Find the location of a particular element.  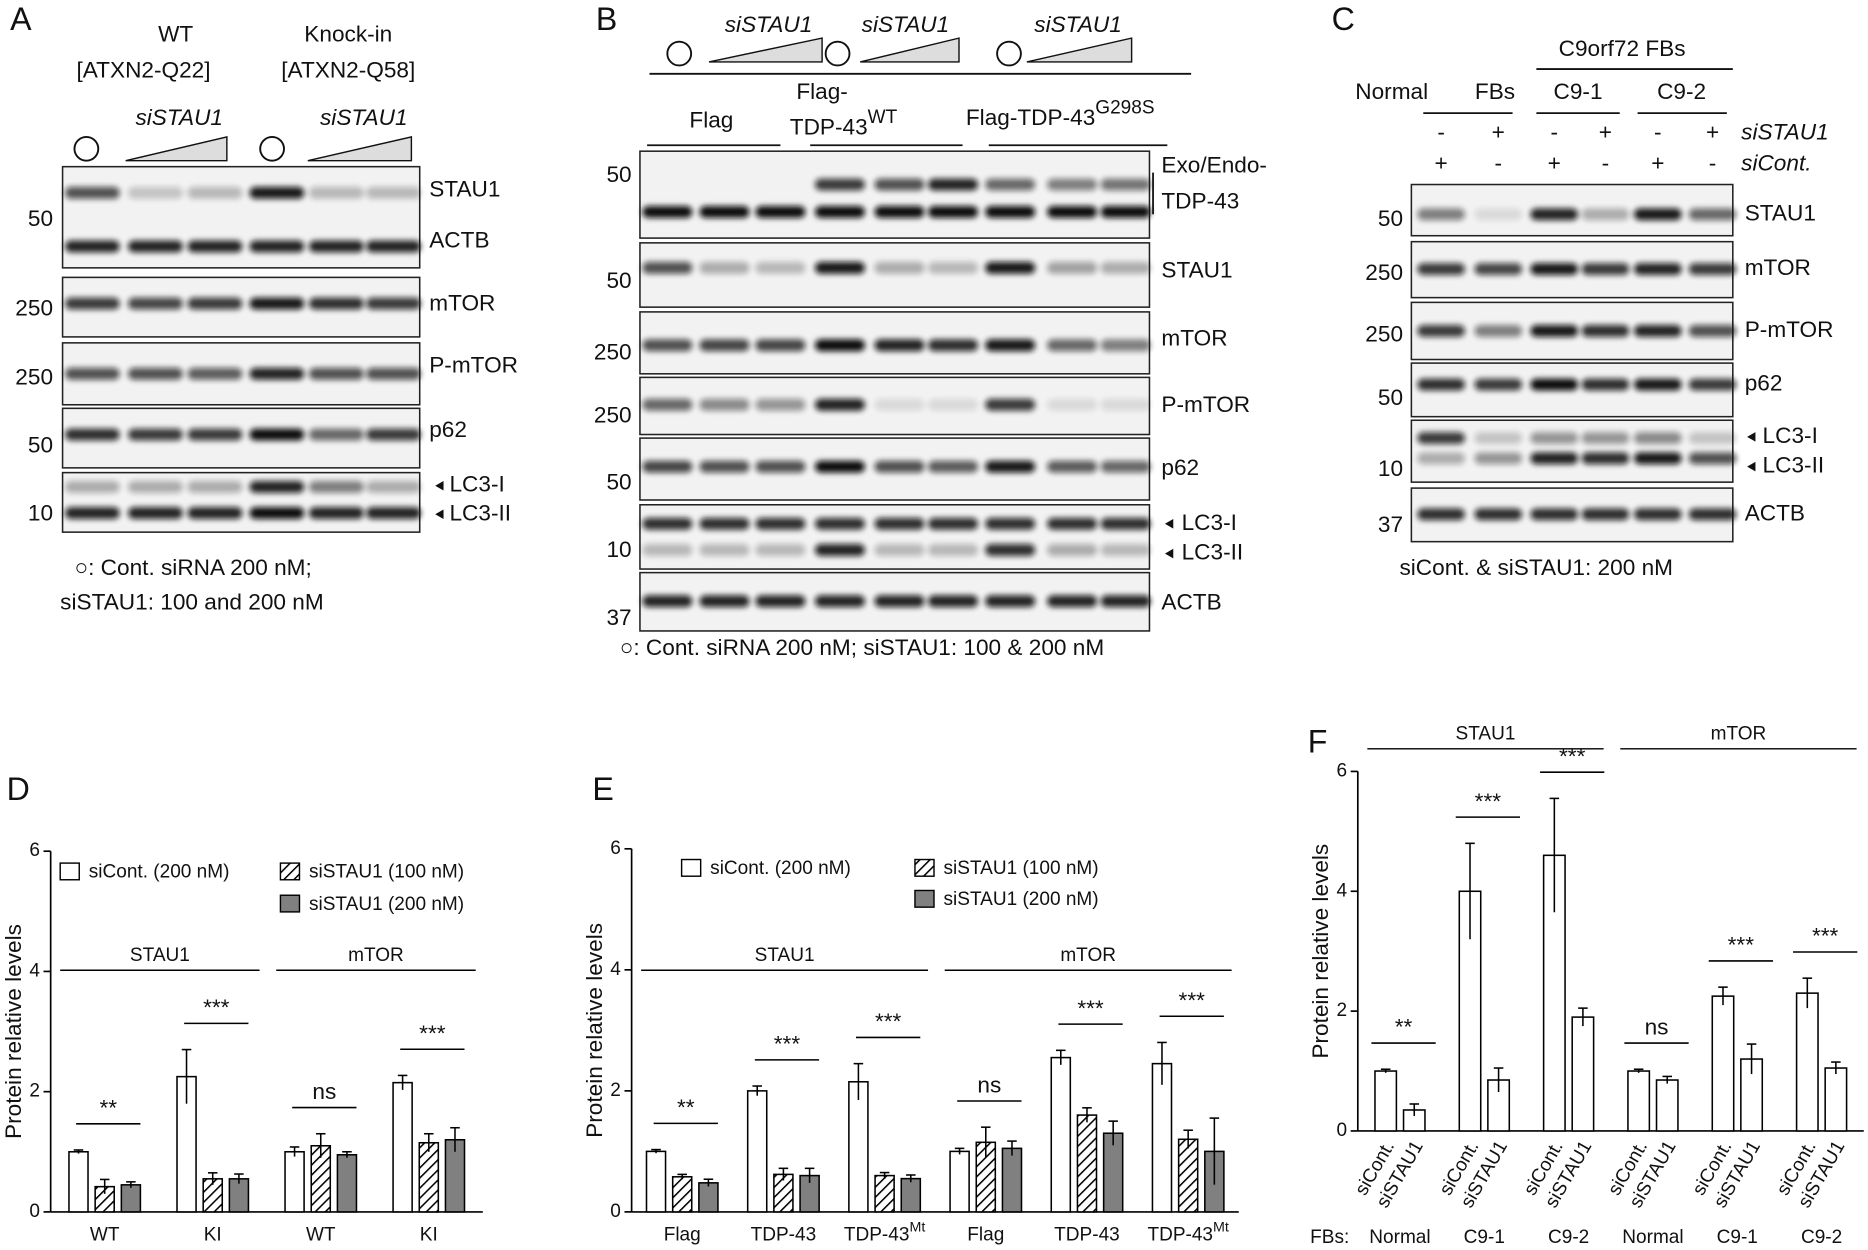

legend-swatch is located at coordinates (691, 867).